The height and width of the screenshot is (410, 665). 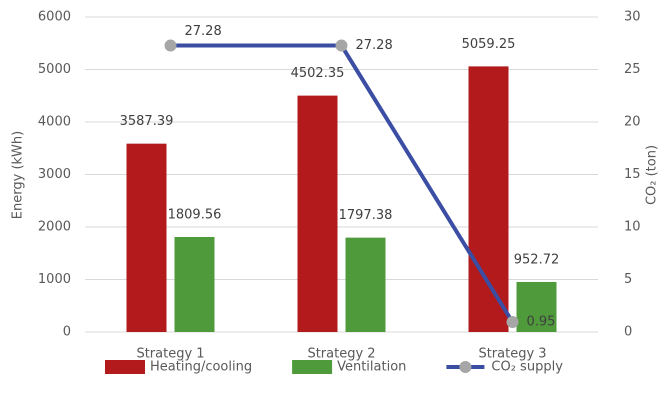 What do you see at coordinates (318, 73) in the screenshot?
I see `data-label: 4502.35` at bounding box center [318, 73].